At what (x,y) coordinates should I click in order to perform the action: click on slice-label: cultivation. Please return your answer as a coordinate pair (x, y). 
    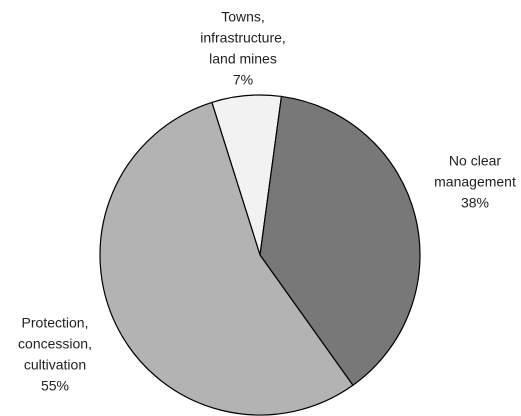
    Looking at the image, I should click on (55, 365).